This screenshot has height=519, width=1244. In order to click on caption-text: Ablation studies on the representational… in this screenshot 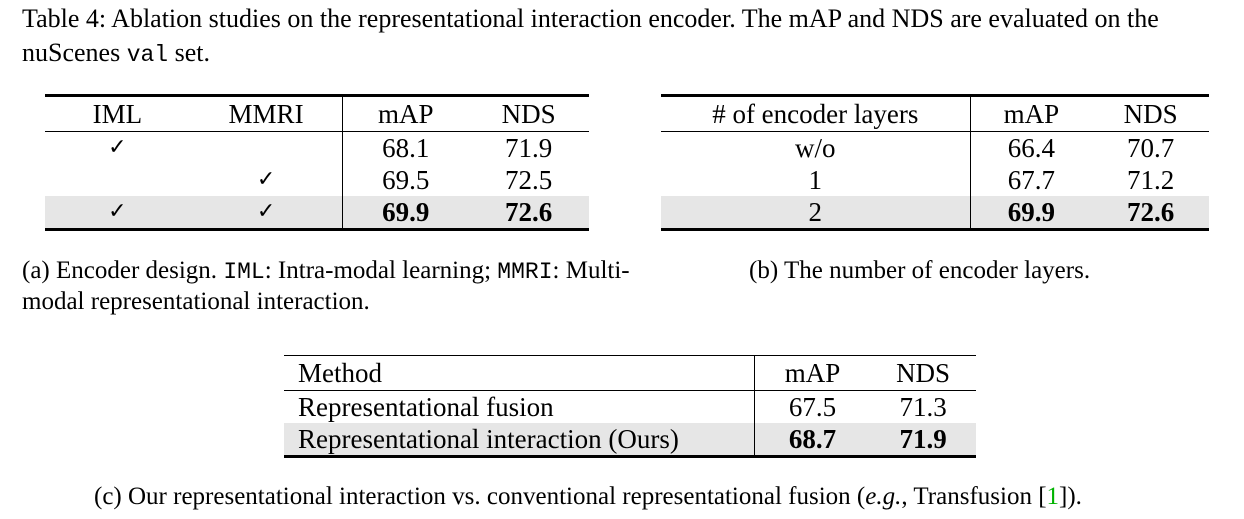, I will do `click(590, 35)`.